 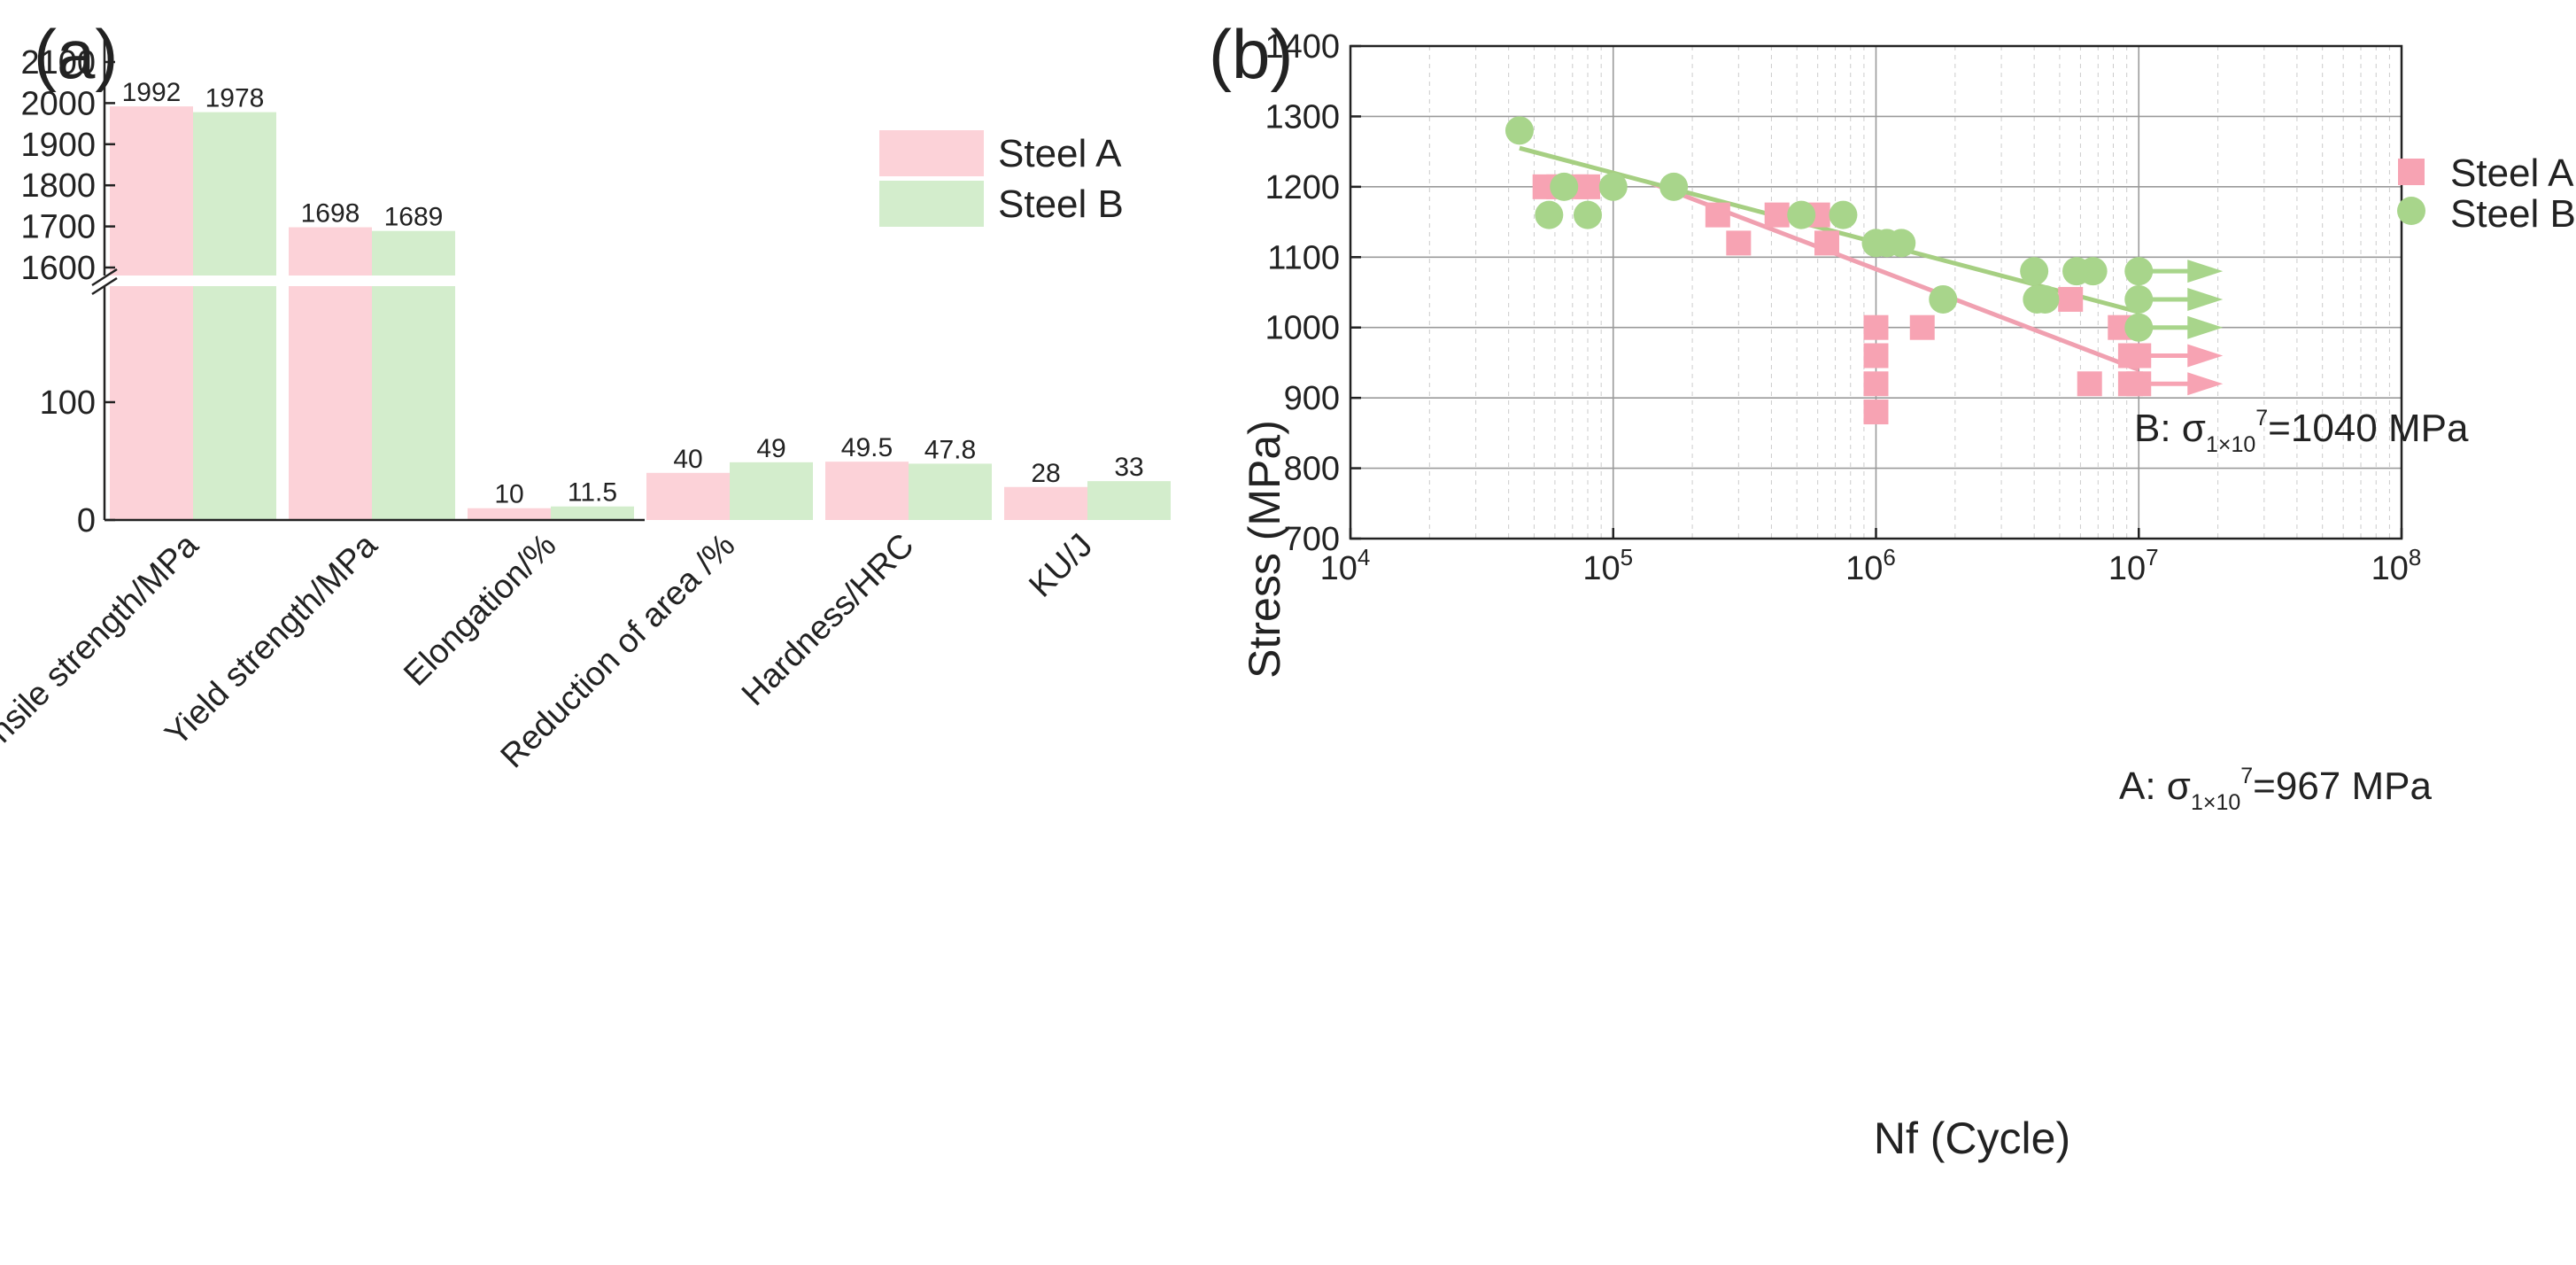 What do you see at coordinates (592, 493) in the screenshot?
I see `data-label-steel-b-elongation: 11.5` at bounding box center [592, 493].